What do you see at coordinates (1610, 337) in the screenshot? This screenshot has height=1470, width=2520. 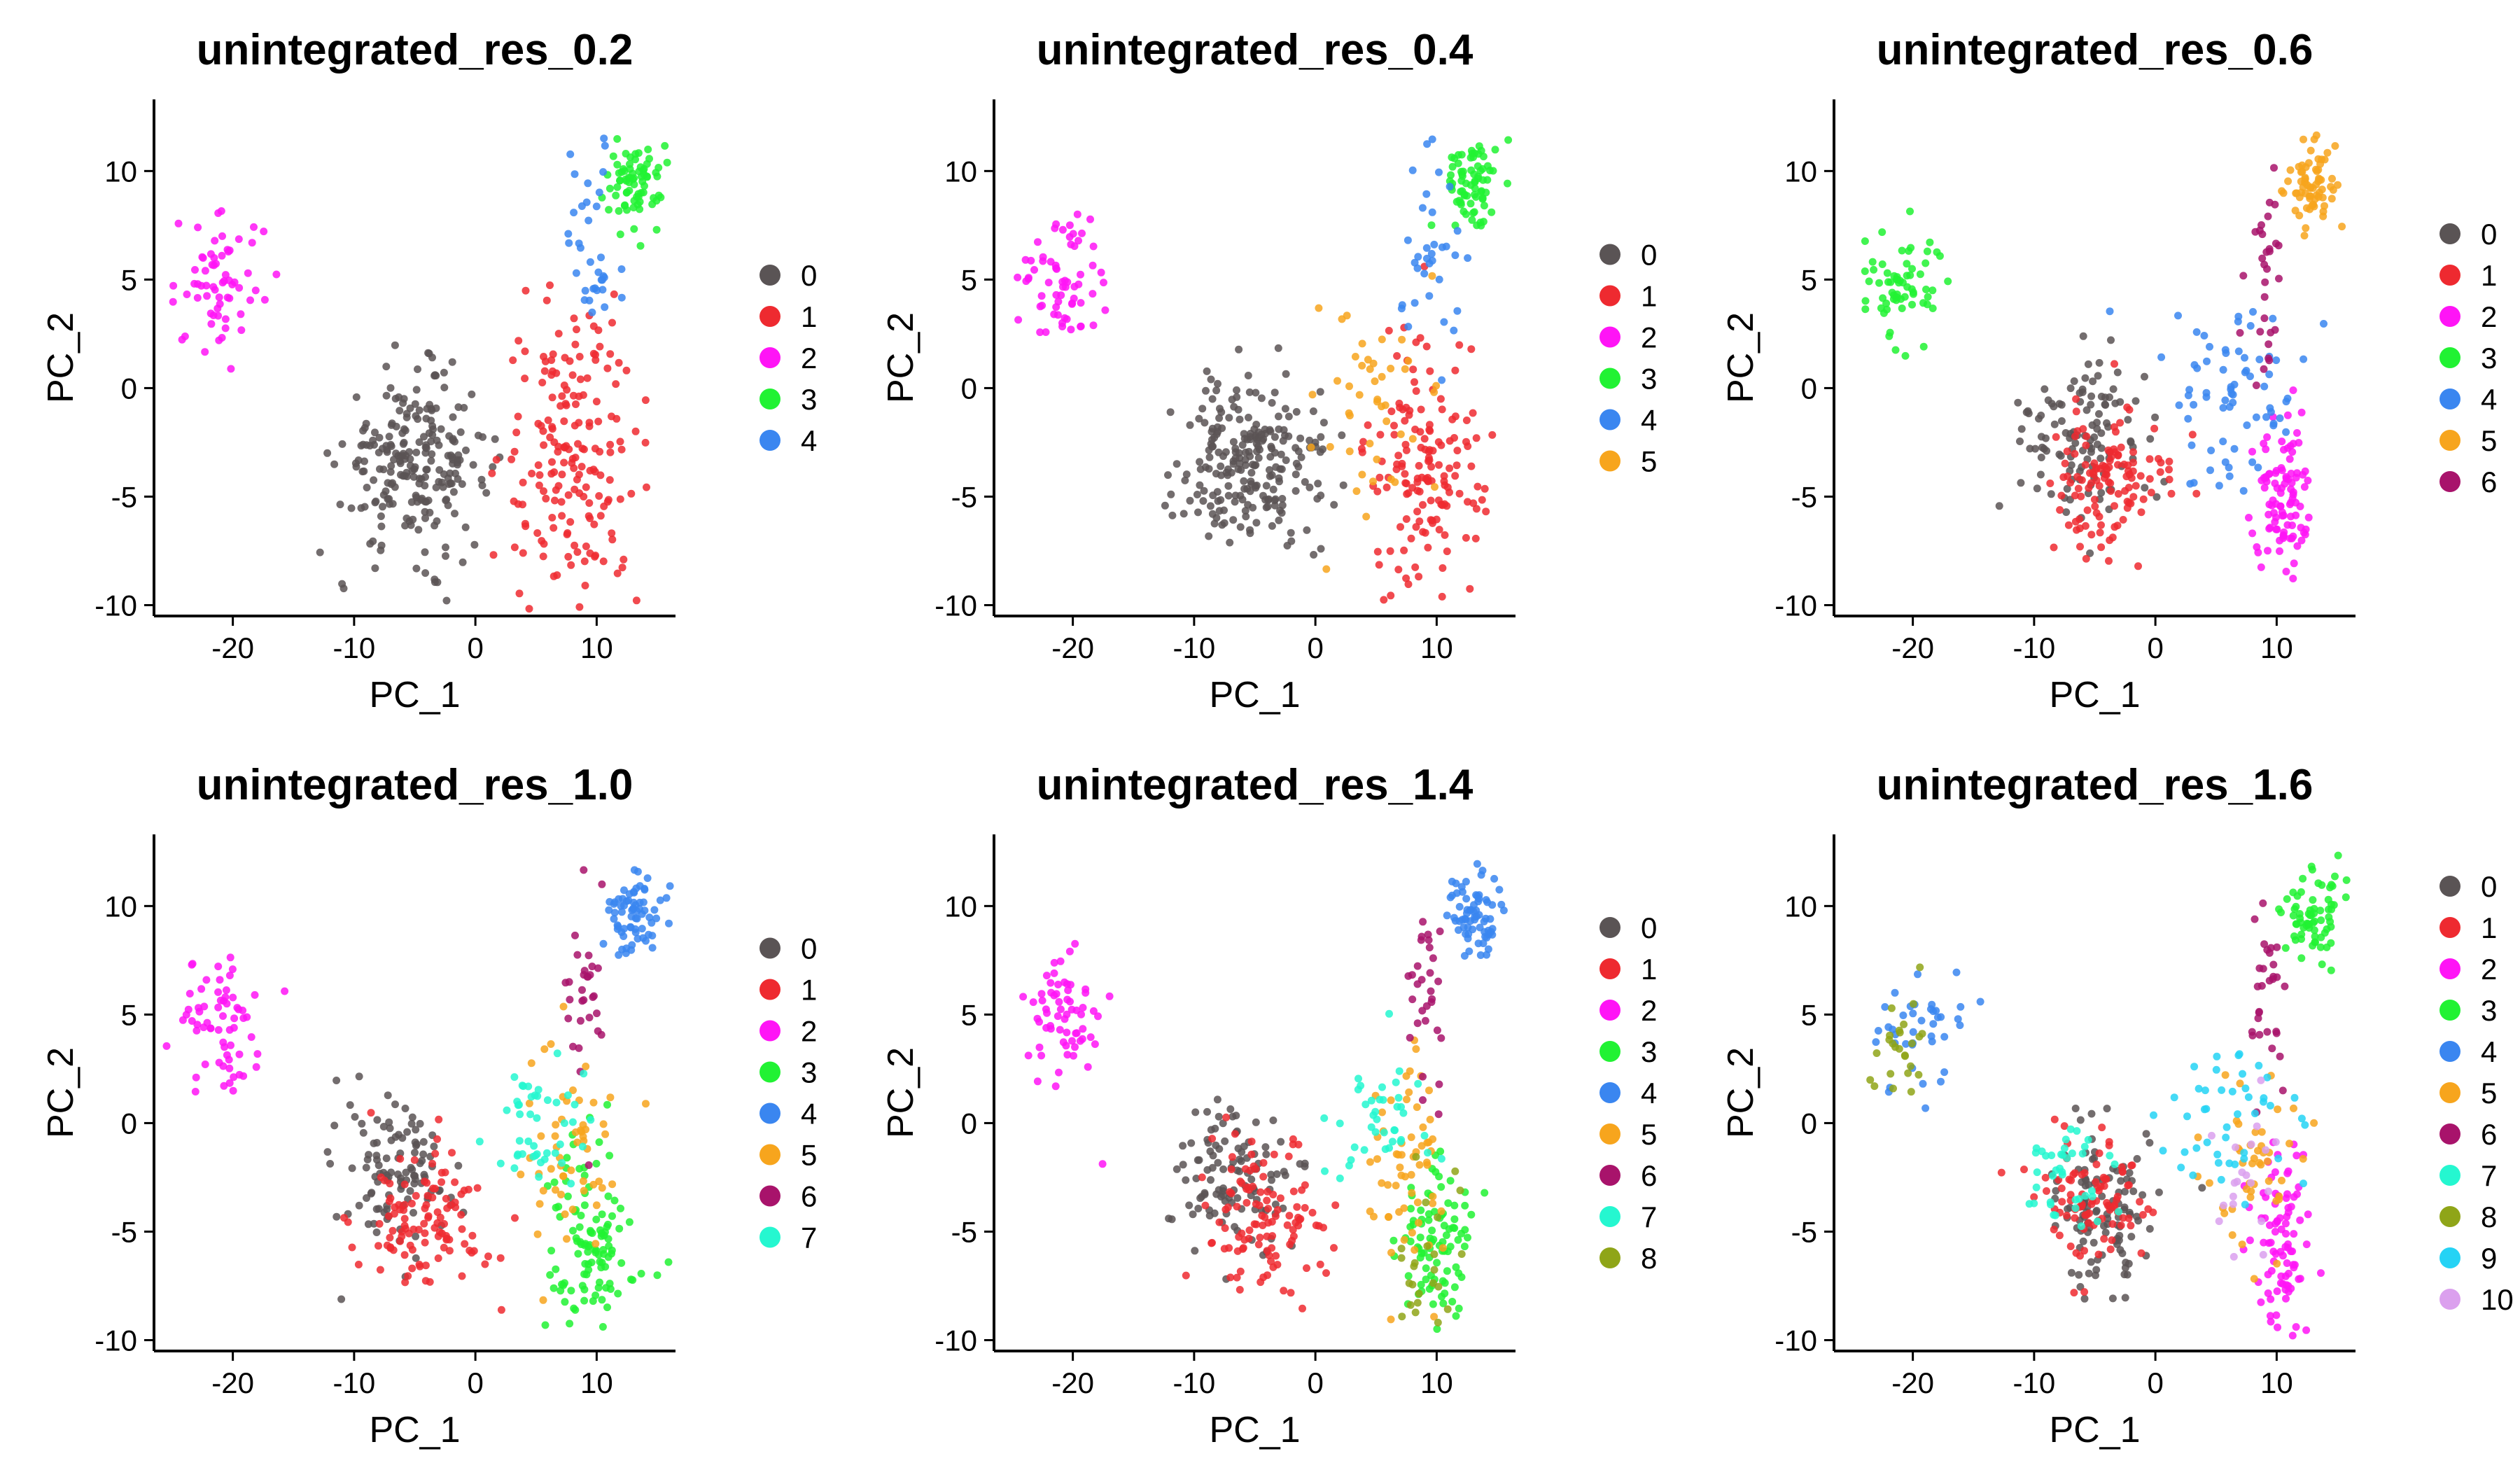 I see `legend-swatch` at bounding box center [1610, 337].